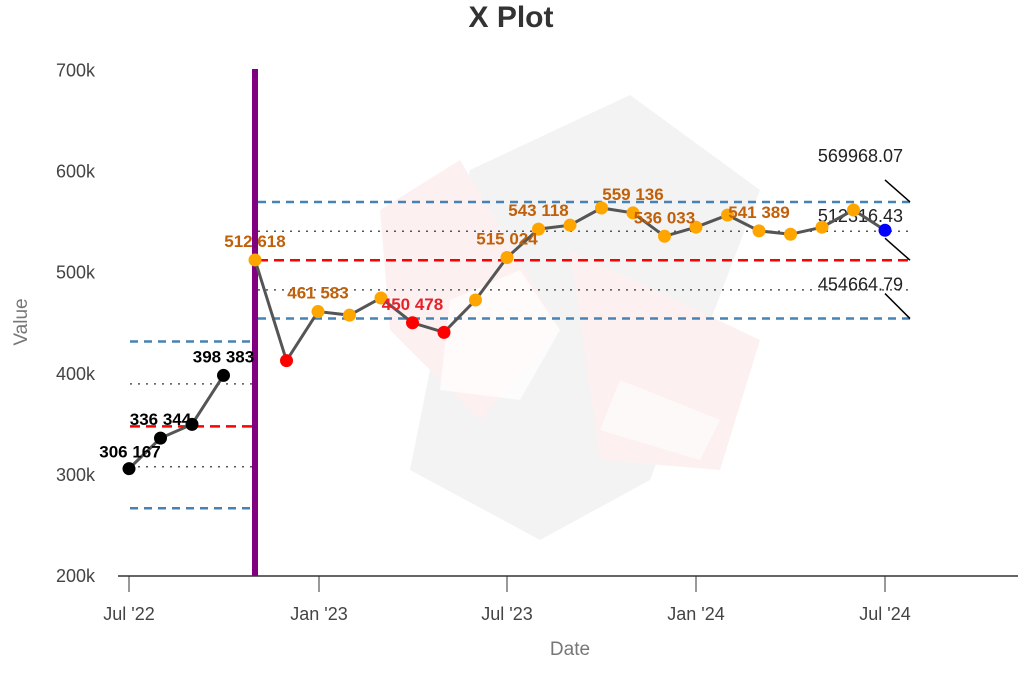 This screenshot has height=683, width=1036. Describe the element at coordinates (76, 374) in the screenshot. I see `y-tick-label: 400k` at that location.